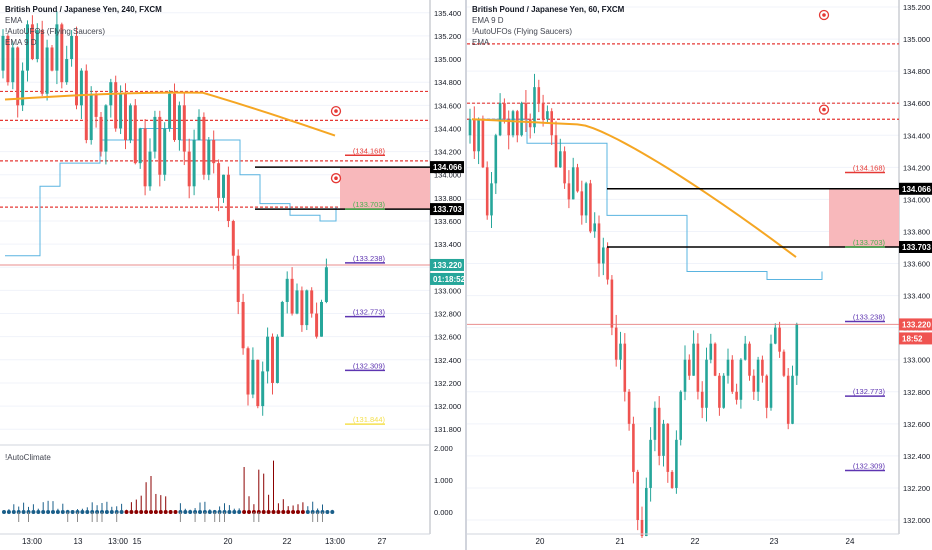 The image size is (932, 550). Describe the element at coordinates (869, 242) in the screenshot. I see `level-label: (133.703)` at that location.